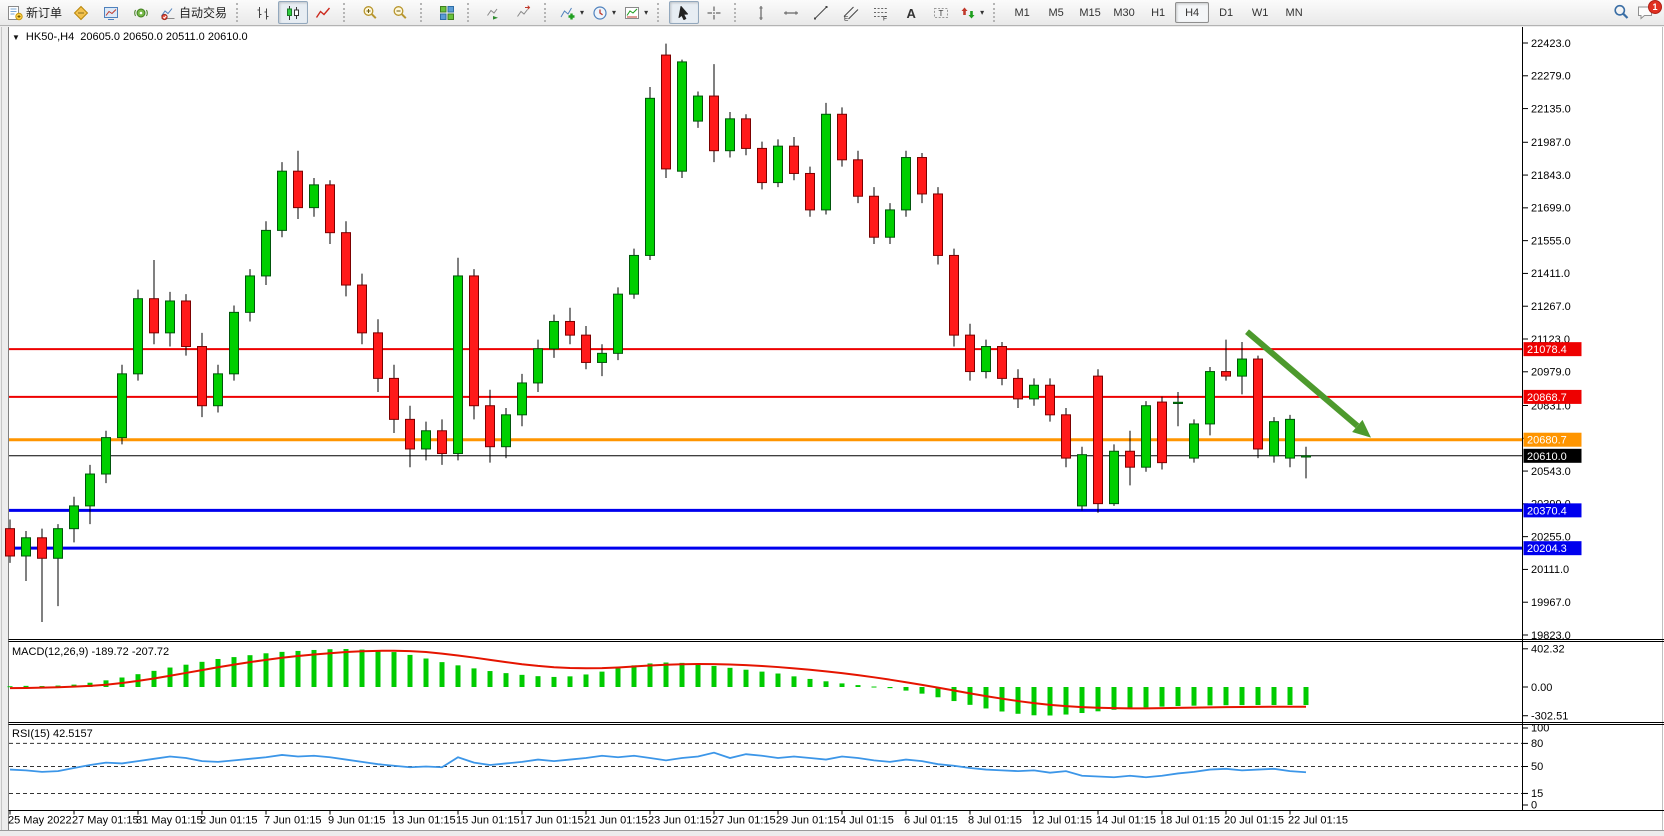 This screenshot has height=836, width=1664. I want to click on webinar-icon, so click(141, 13).